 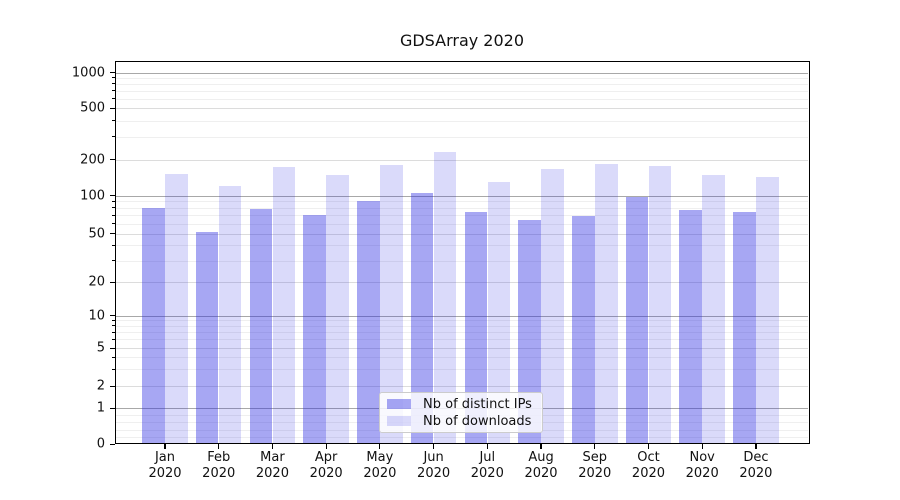 I want to click on legend-row: Nb of downloads, so click(x=461, y=421).